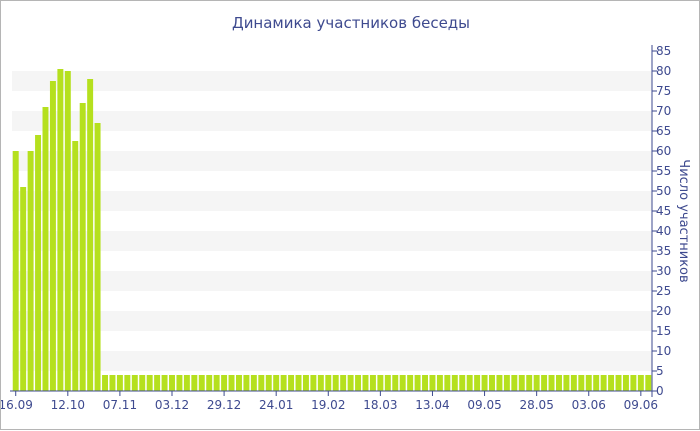 The image size is (700, 431). I want to click on y-ticks: 0 5 10 15 20 25 30 35 40 45 50 55 60 65 70 75 80 85, so click(661, 221).